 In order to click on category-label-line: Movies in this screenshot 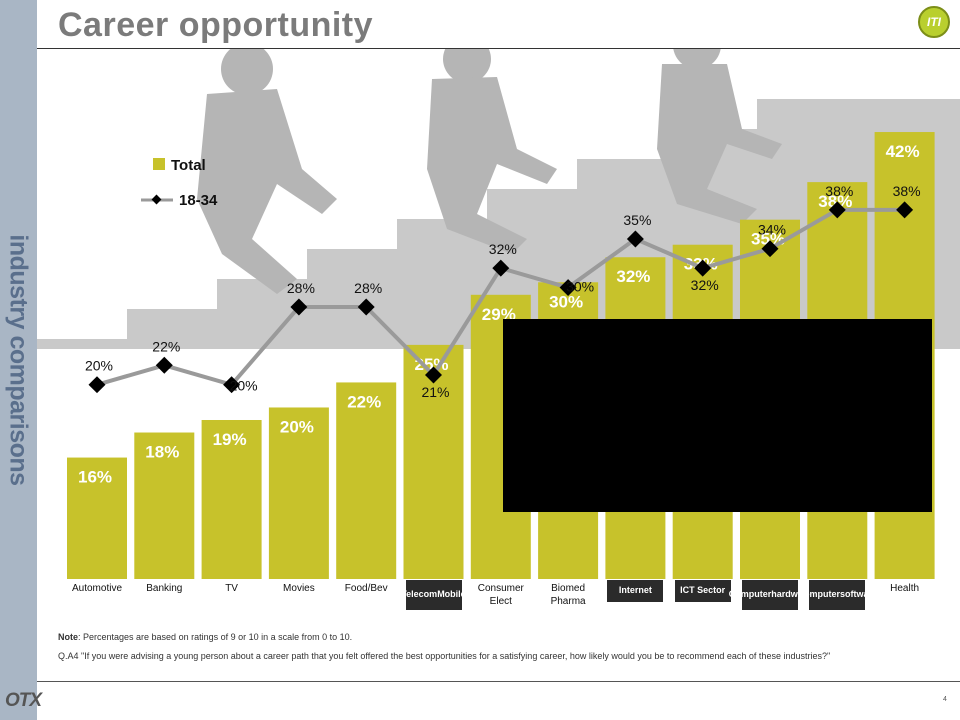, I will do `click(299, 588)`.